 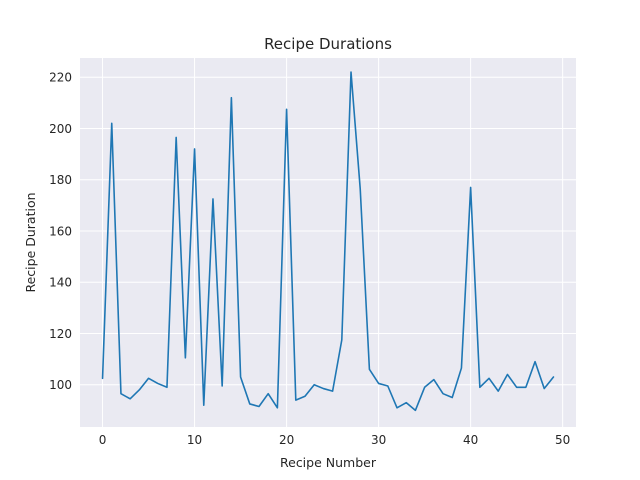 What do you see at coordinates (470, 440) in the screenshot?
I see `x-tick-label: 40` at bounding box center [470, 440].